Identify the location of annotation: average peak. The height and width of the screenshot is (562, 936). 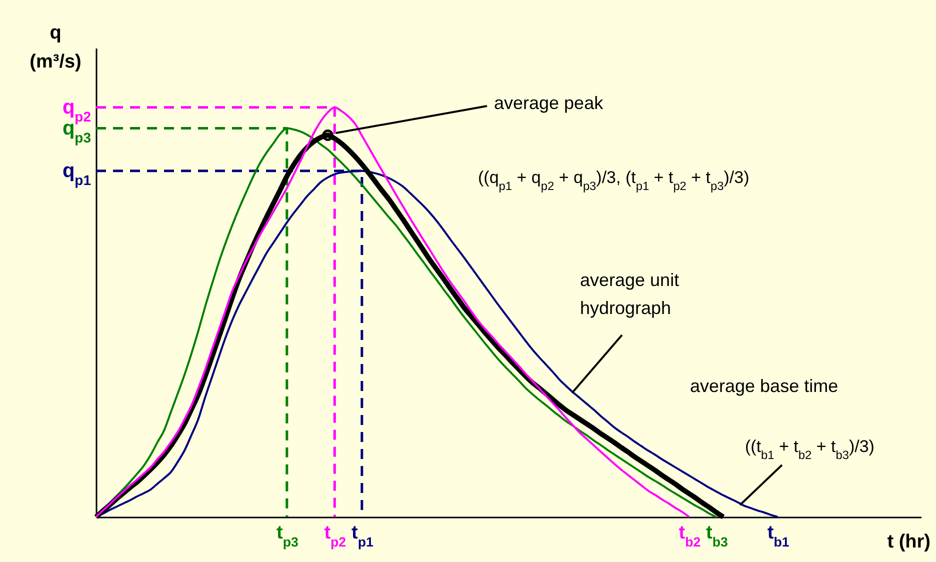
(549, 103).